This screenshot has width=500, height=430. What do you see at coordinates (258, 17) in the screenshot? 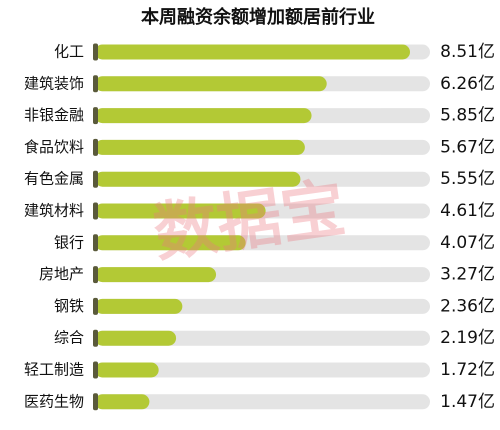
I see `chart-title: 本周融资余额增加额居前行业` at bounding box center [258, 17].